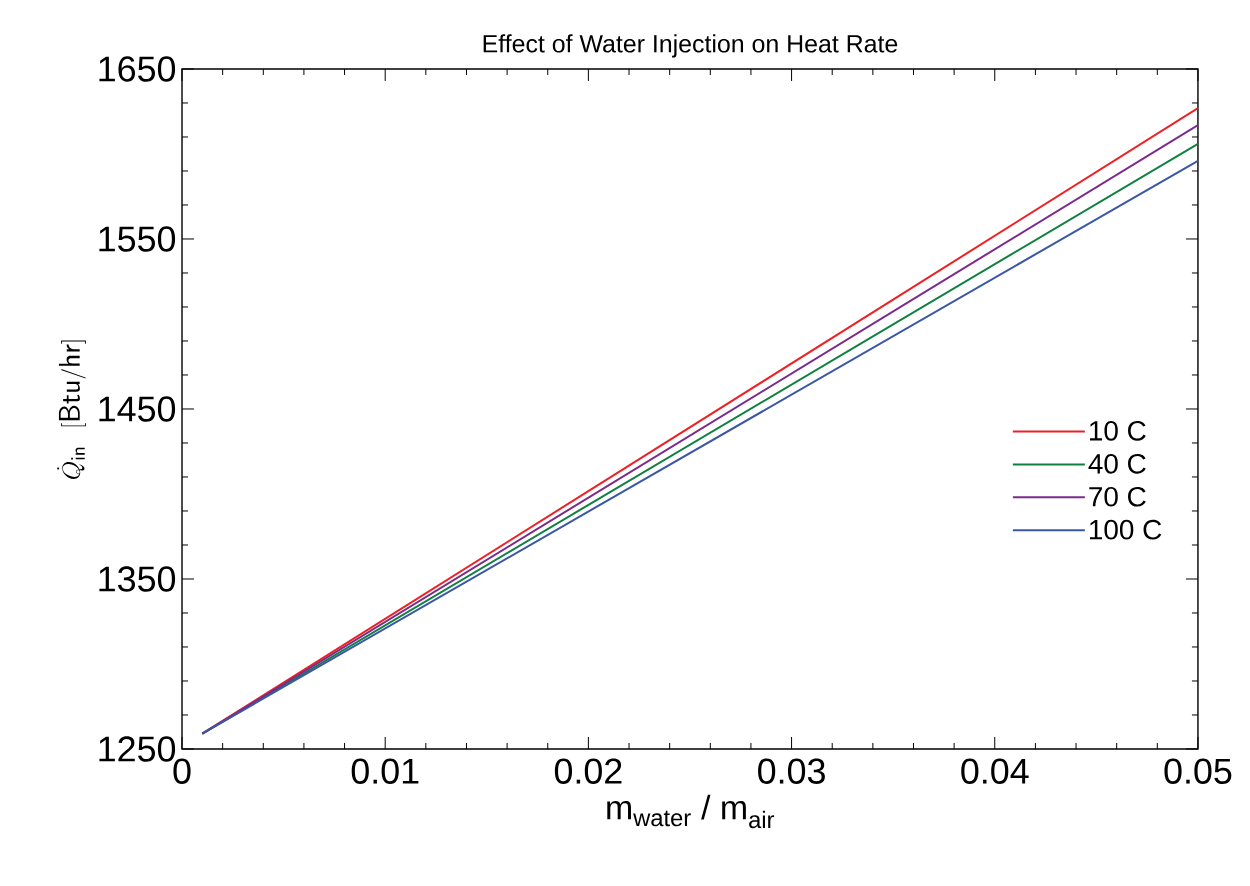  What do you see at coordinates (691, 811) in the screenshot?
I see `x-axis-title: m$_{water}$ / m$_{air}$` at bounding box center [691, 811].